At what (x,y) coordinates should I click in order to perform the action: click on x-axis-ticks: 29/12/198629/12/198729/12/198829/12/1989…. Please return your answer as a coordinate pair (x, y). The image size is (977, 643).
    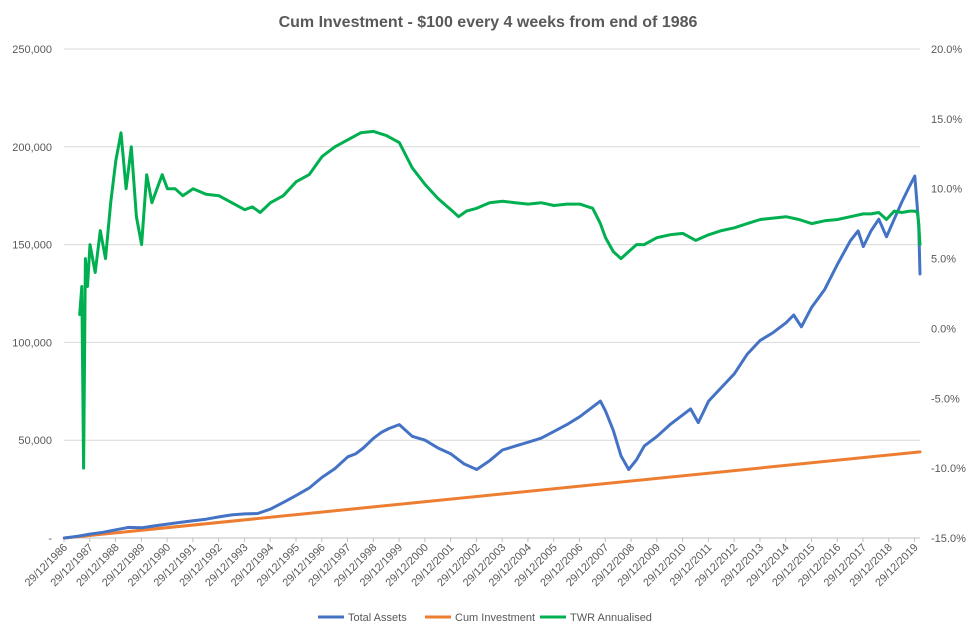
    Looking at the image, I should click on (472, 563).